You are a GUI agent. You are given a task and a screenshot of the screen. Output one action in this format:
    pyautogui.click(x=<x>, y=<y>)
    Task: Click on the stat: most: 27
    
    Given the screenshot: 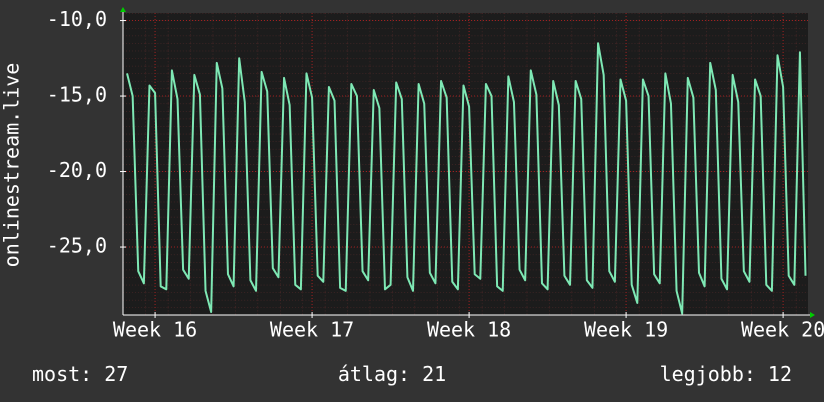 What is the action you would take?
    pyautogui.click(x=80, y=374)
    